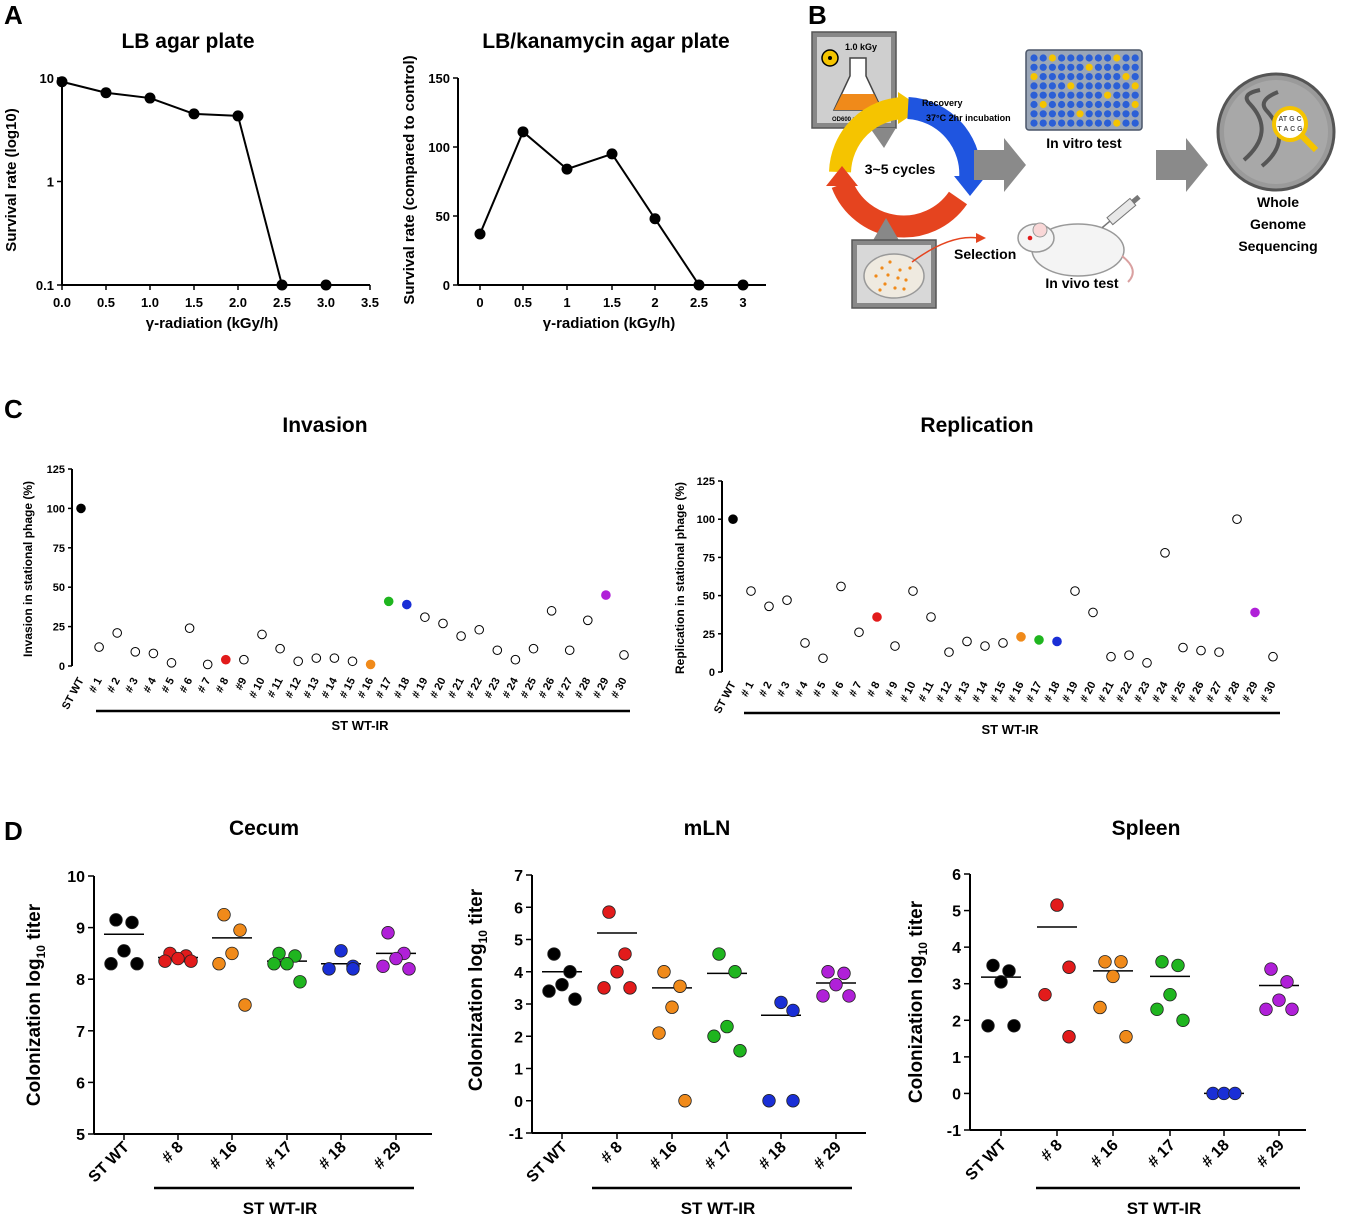 The width and height of the screenshot is (1346, 1218). Describe the element at coordinates (1124, 692) in the screenshot. I see `x-tick-label: # 22` at that location.